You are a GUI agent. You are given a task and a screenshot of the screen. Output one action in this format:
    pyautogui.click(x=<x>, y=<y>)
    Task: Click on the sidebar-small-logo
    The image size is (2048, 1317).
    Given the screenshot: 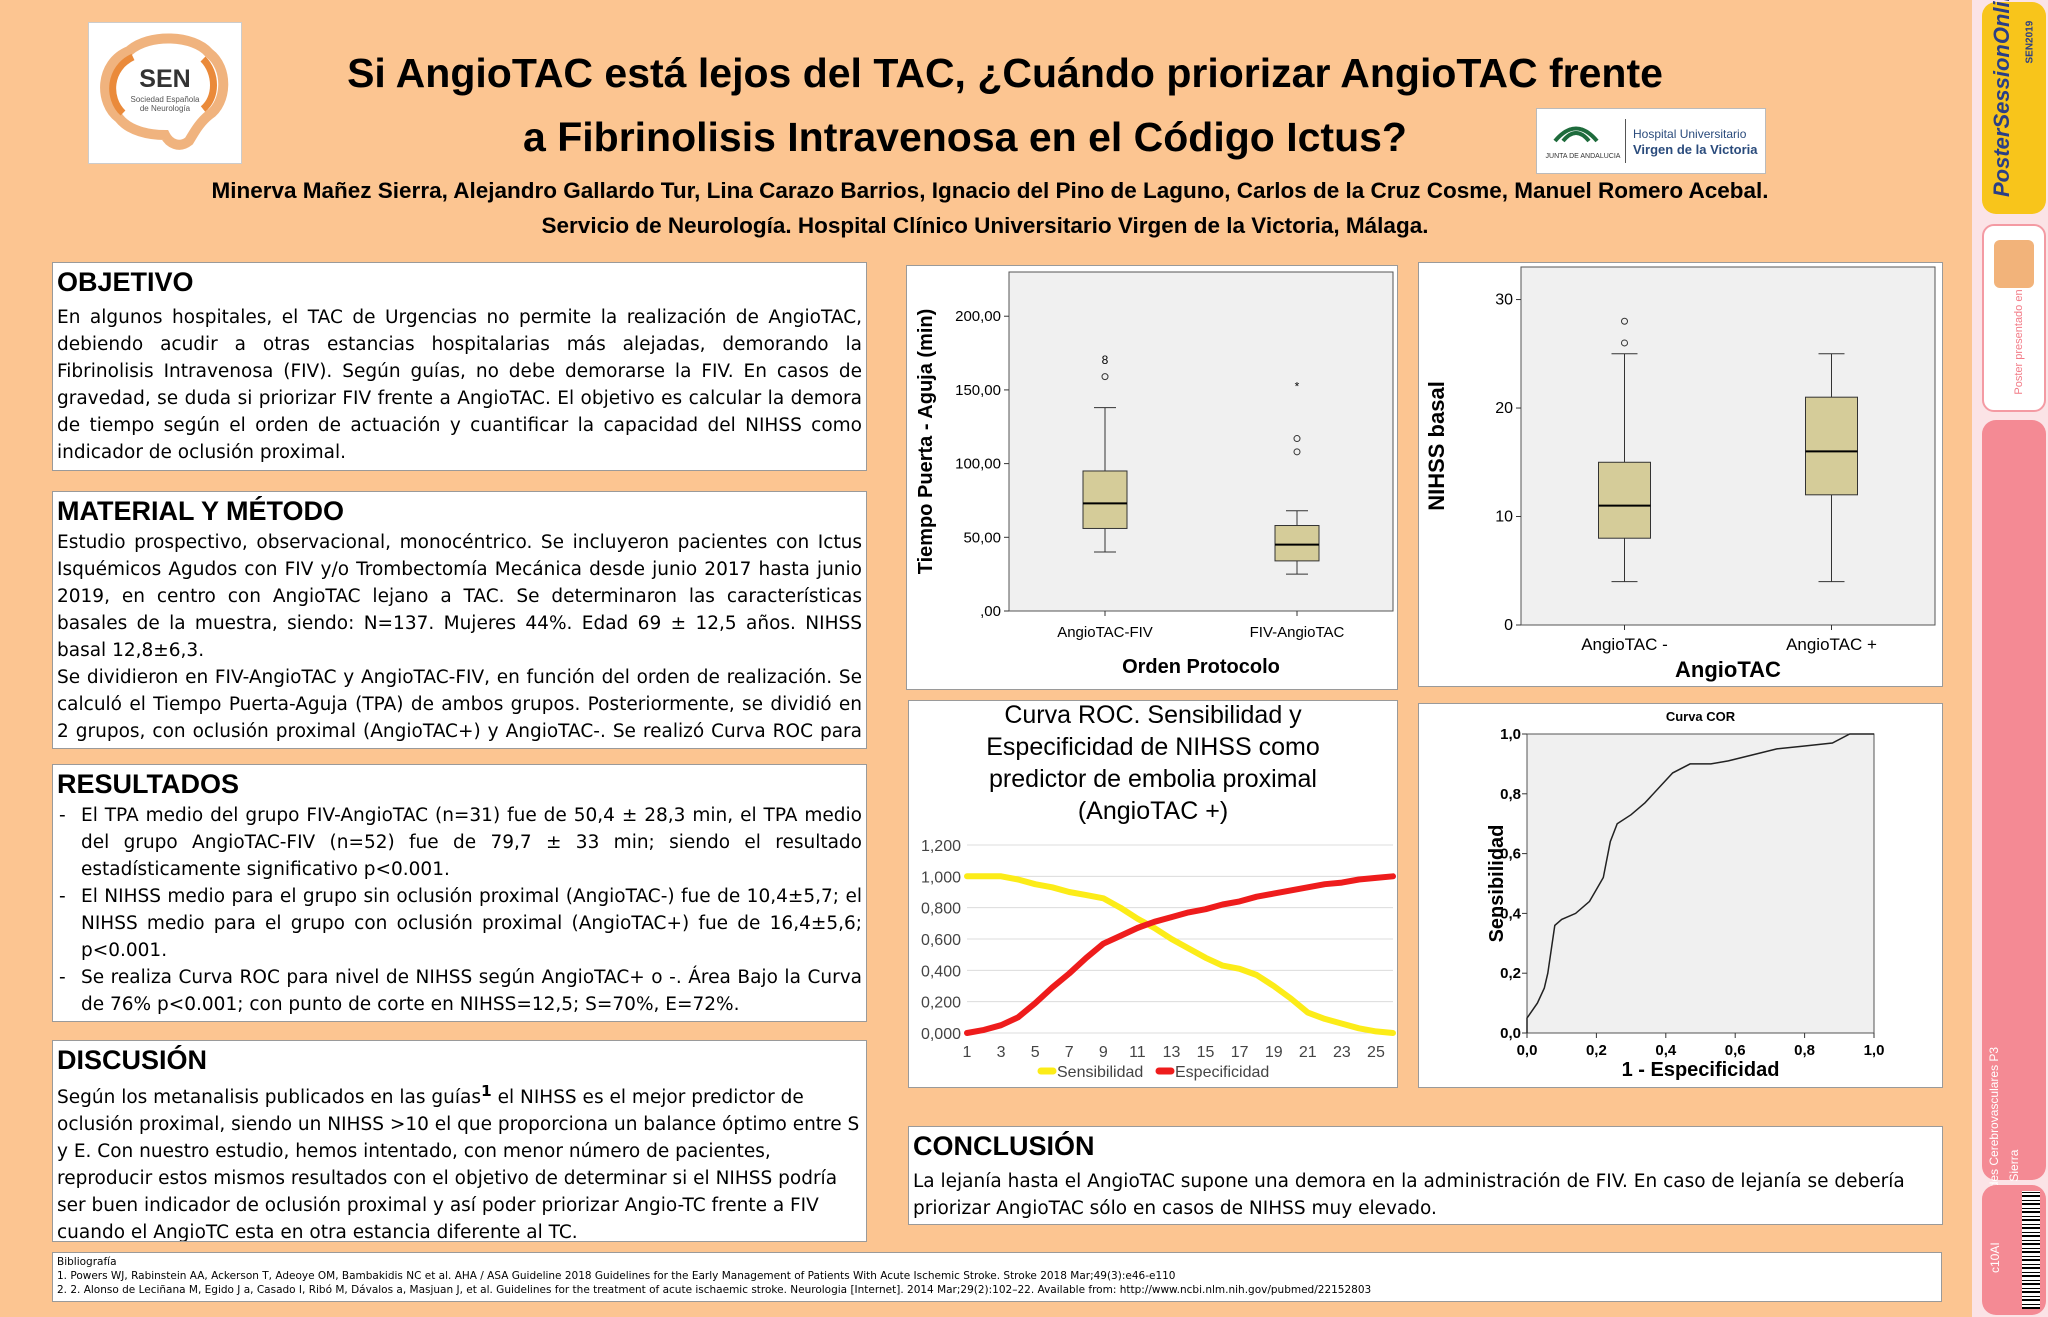 What is the action you would take?
    pyautogui.click(x=2014, y=264)
    